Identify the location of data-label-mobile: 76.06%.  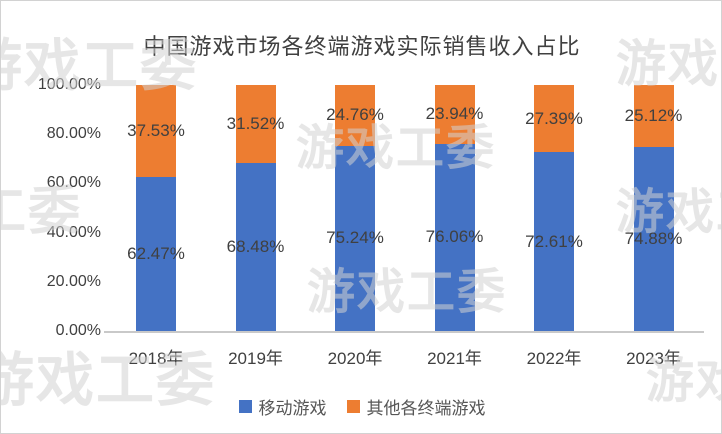
(454, 237).